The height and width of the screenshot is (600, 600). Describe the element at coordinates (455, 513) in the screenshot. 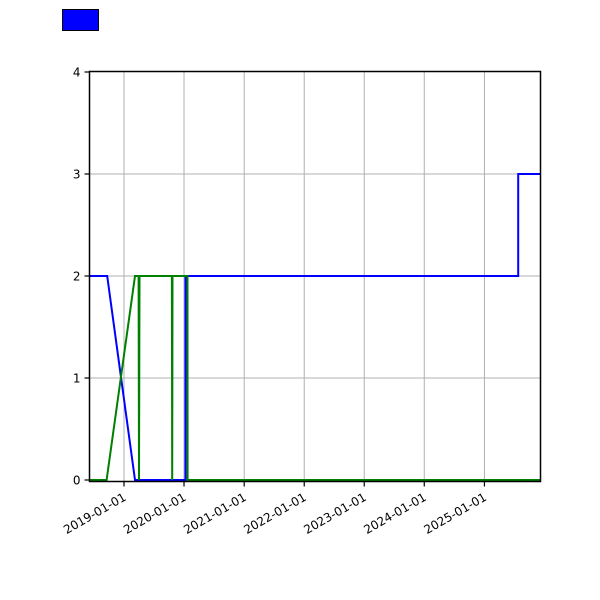

I see `x-tick-label: 2025-01-01` at that location.